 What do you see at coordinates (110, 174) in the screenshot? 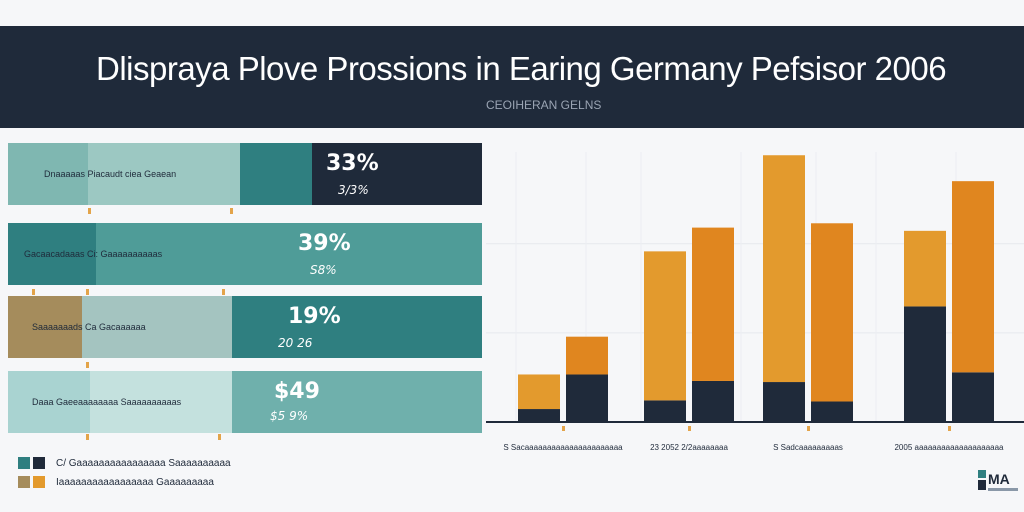
I see `hbar-label: Dnaaaaas Piacaudt ciea Geaean` at bounding box center [110, 174].